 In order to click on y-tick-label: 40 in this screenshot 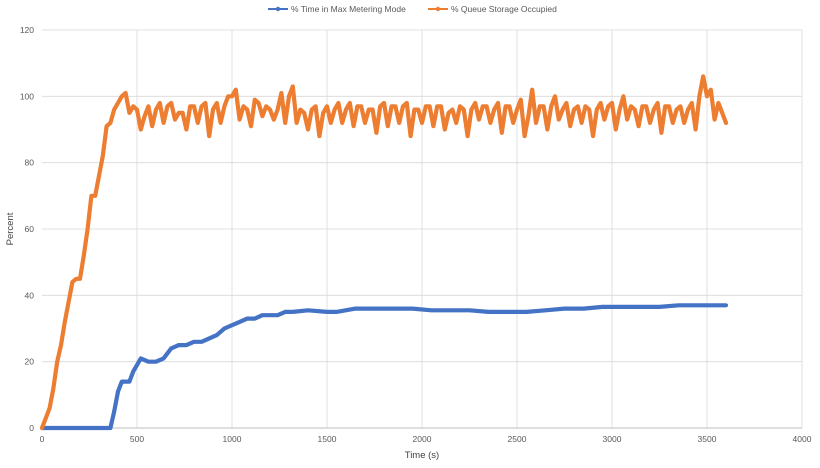, I will do `click(30, 295)`.